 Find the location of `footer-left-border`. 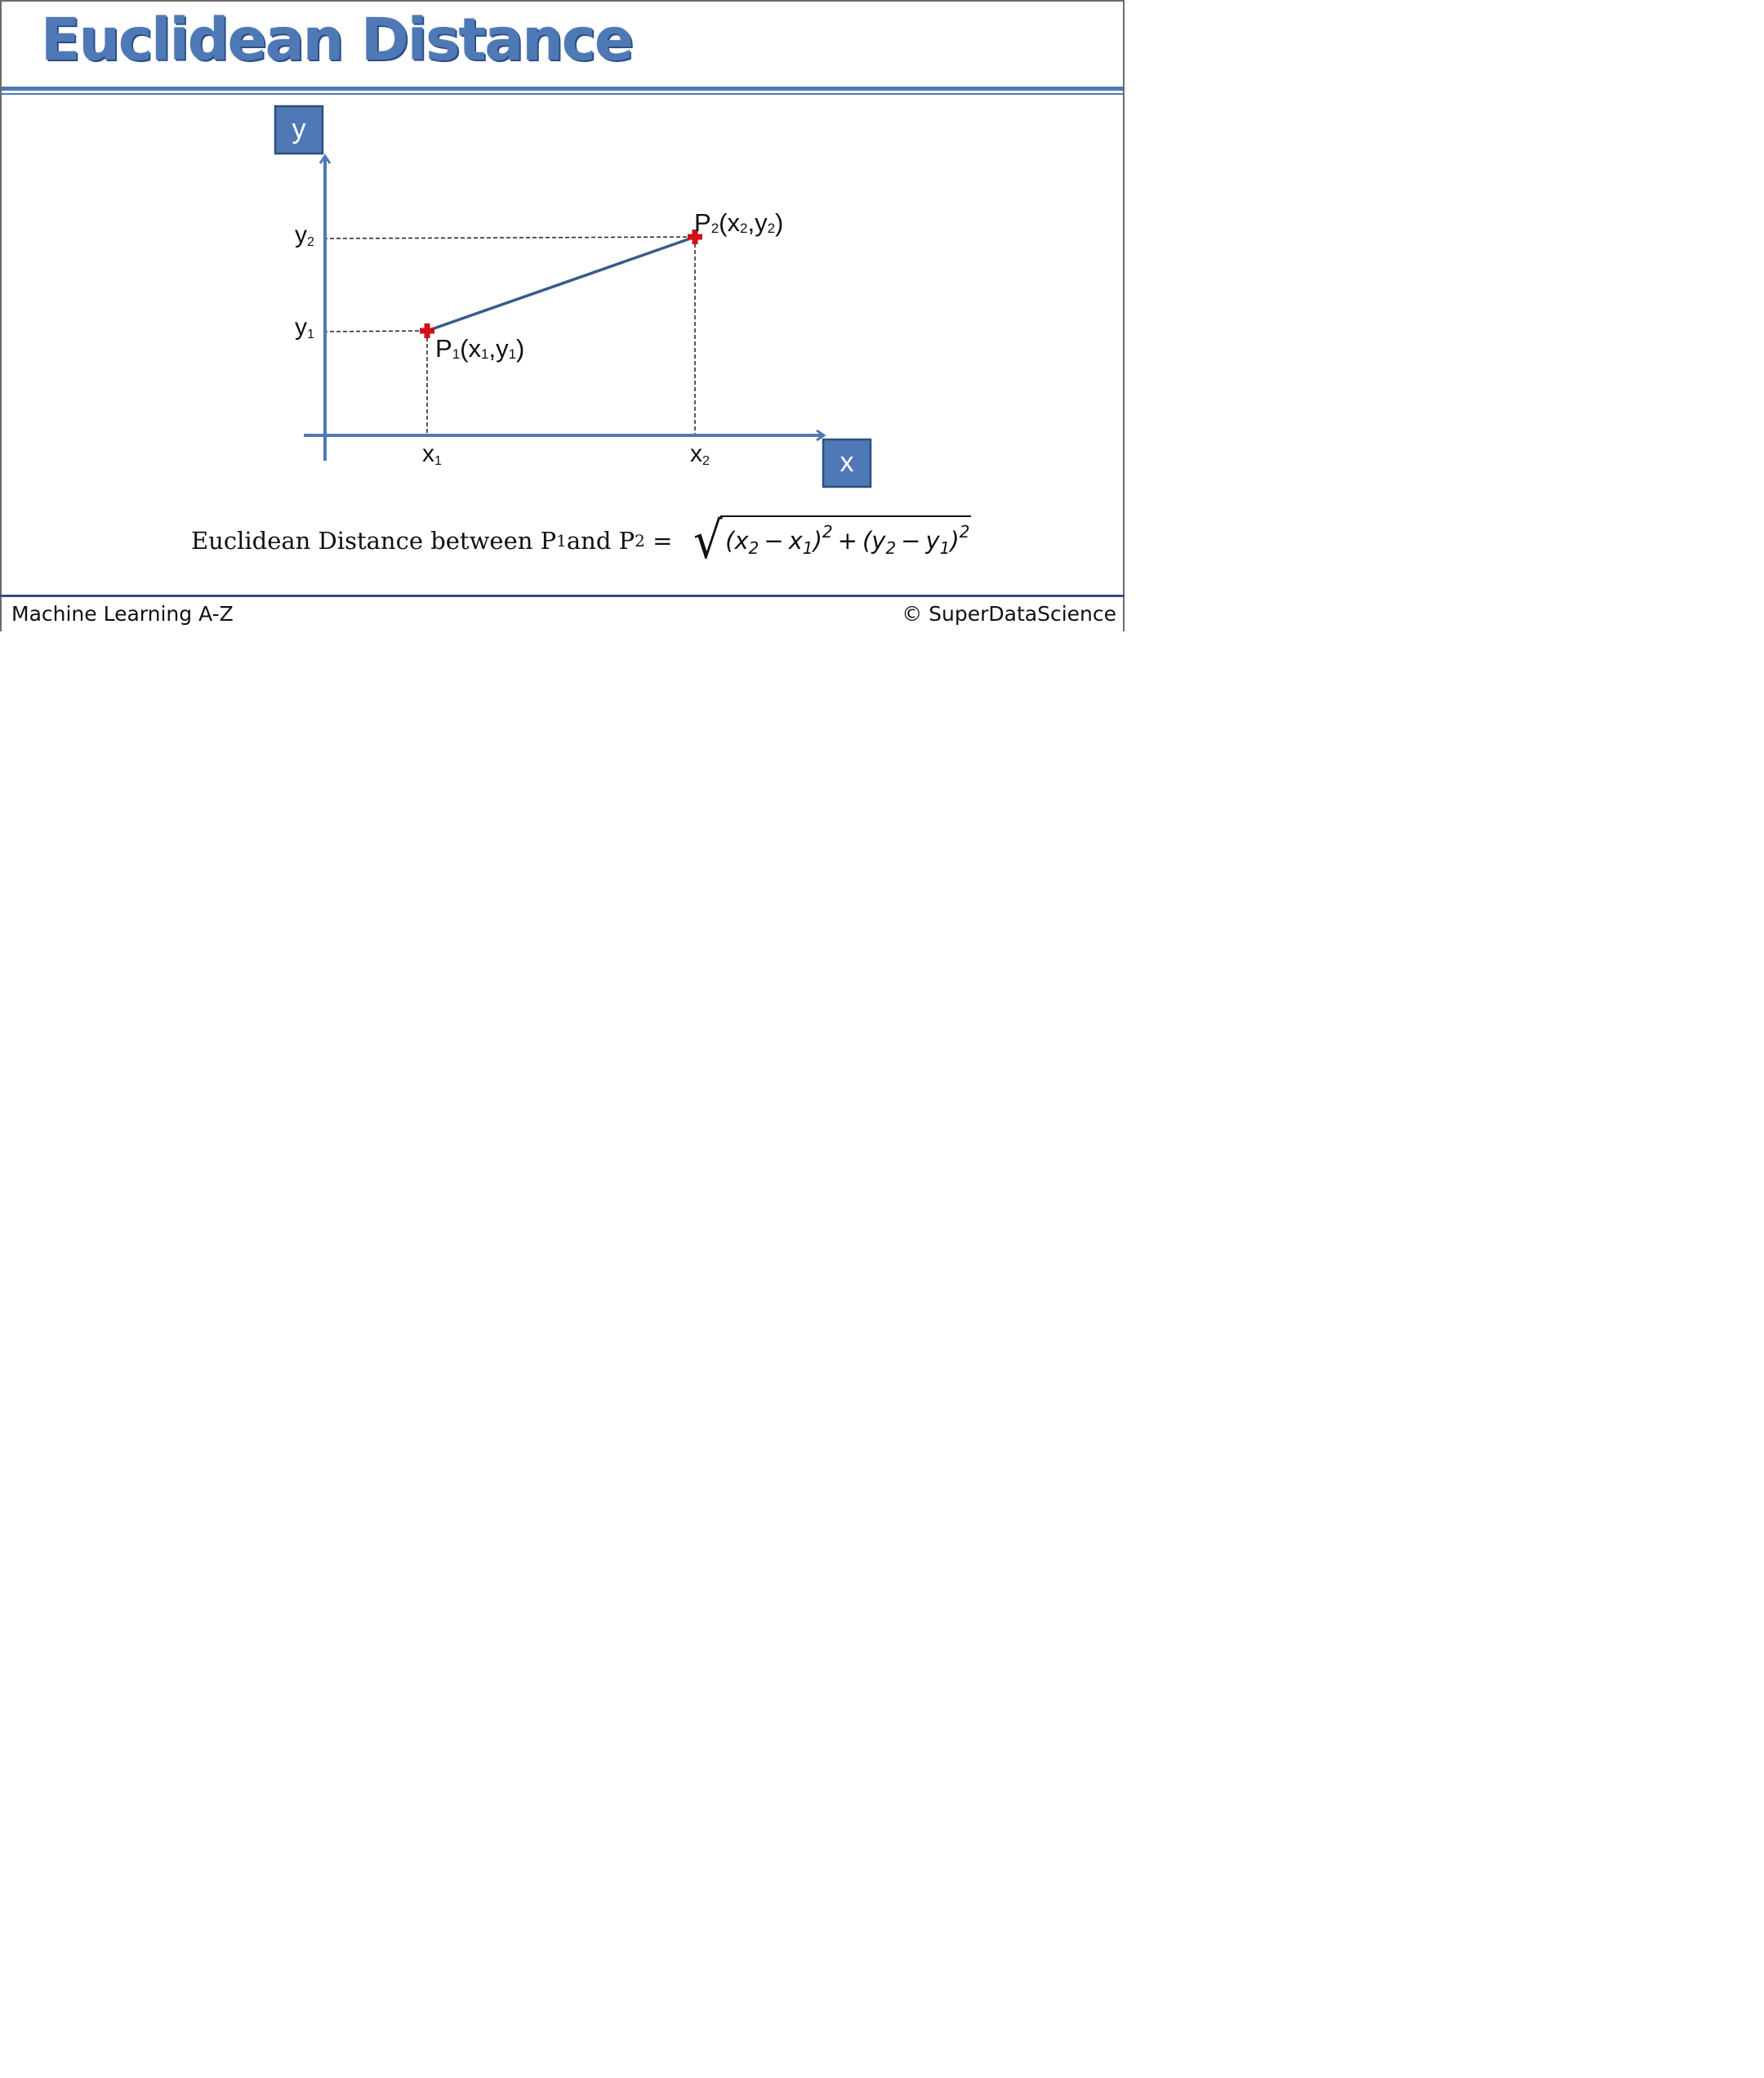

footer-left-border is located at coordinates (1, 614).